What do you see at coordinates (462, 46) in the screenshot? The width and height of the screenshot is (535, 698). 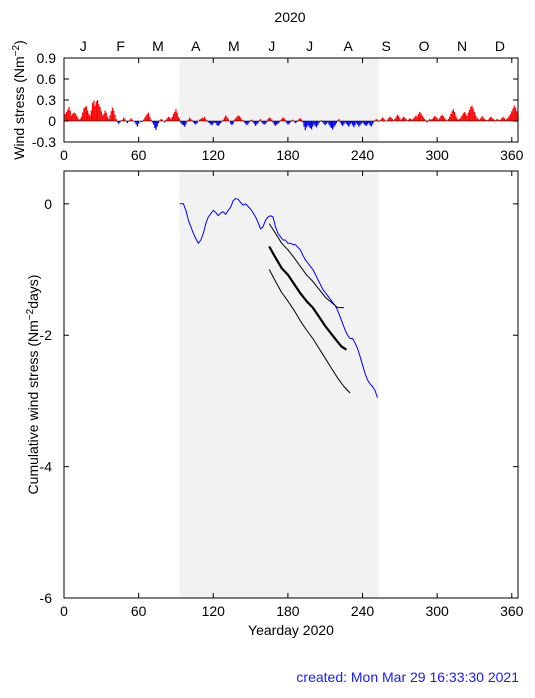 I see `month-label: N` at bounding box center [462, 46].